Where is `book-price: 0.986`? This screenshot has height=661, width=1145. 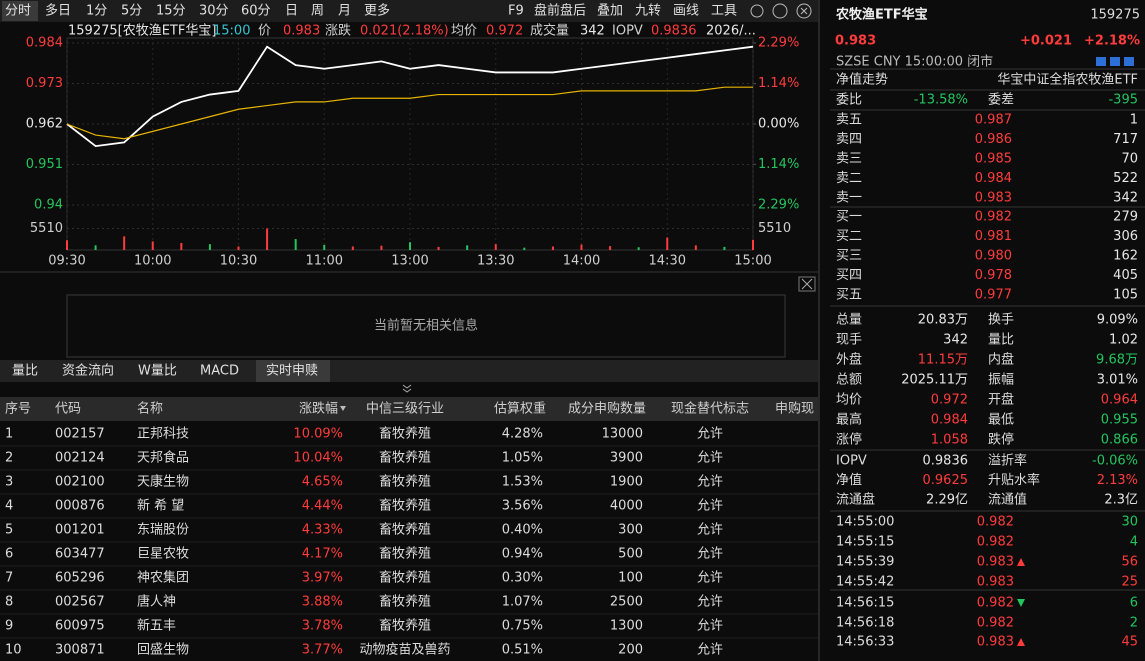
book-price: 0.986 is located at coordinates (993, 139).